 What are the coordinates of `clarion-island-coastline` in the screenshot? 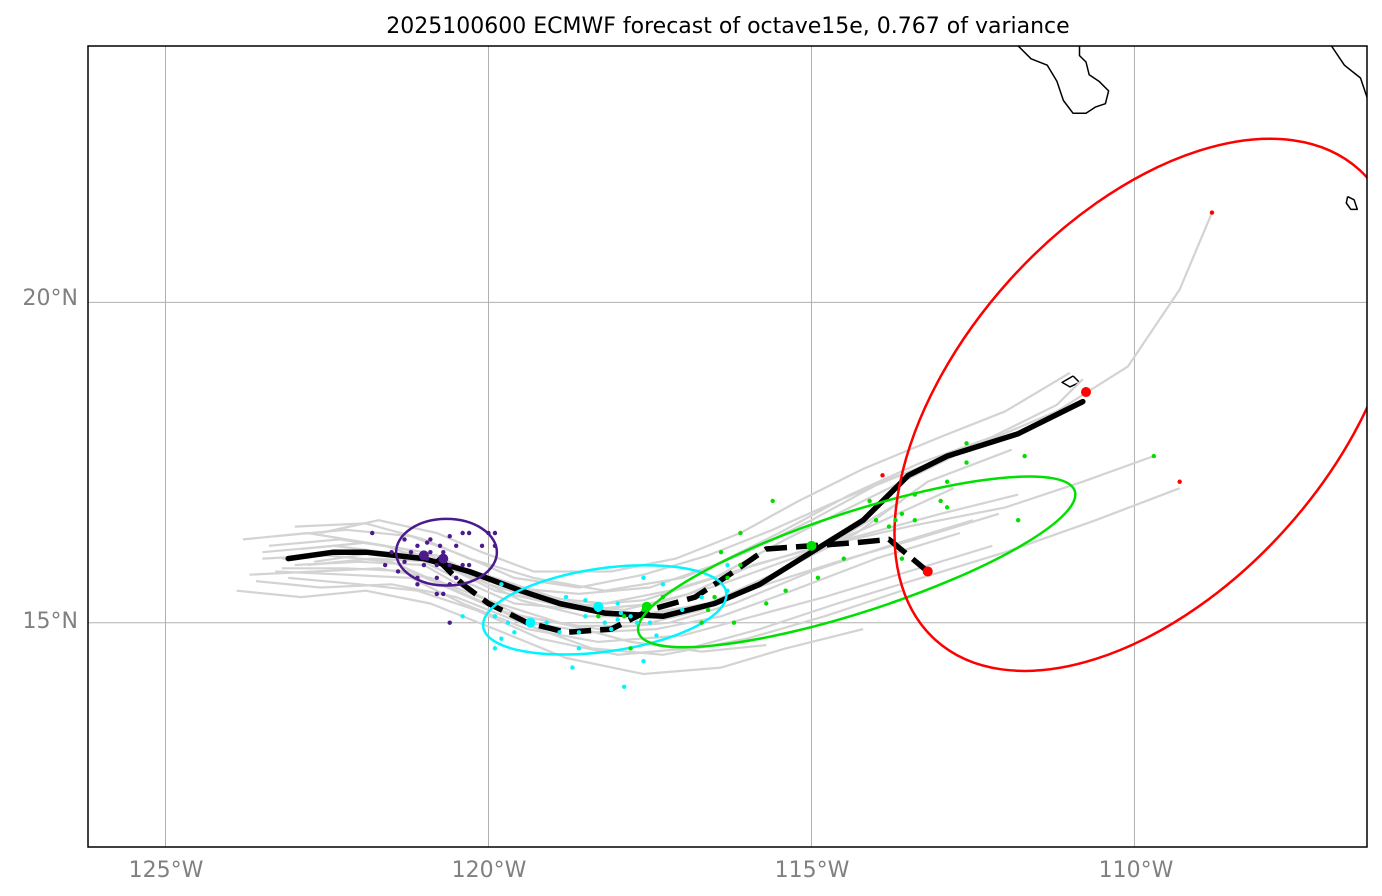 It's located at (1352, 203).